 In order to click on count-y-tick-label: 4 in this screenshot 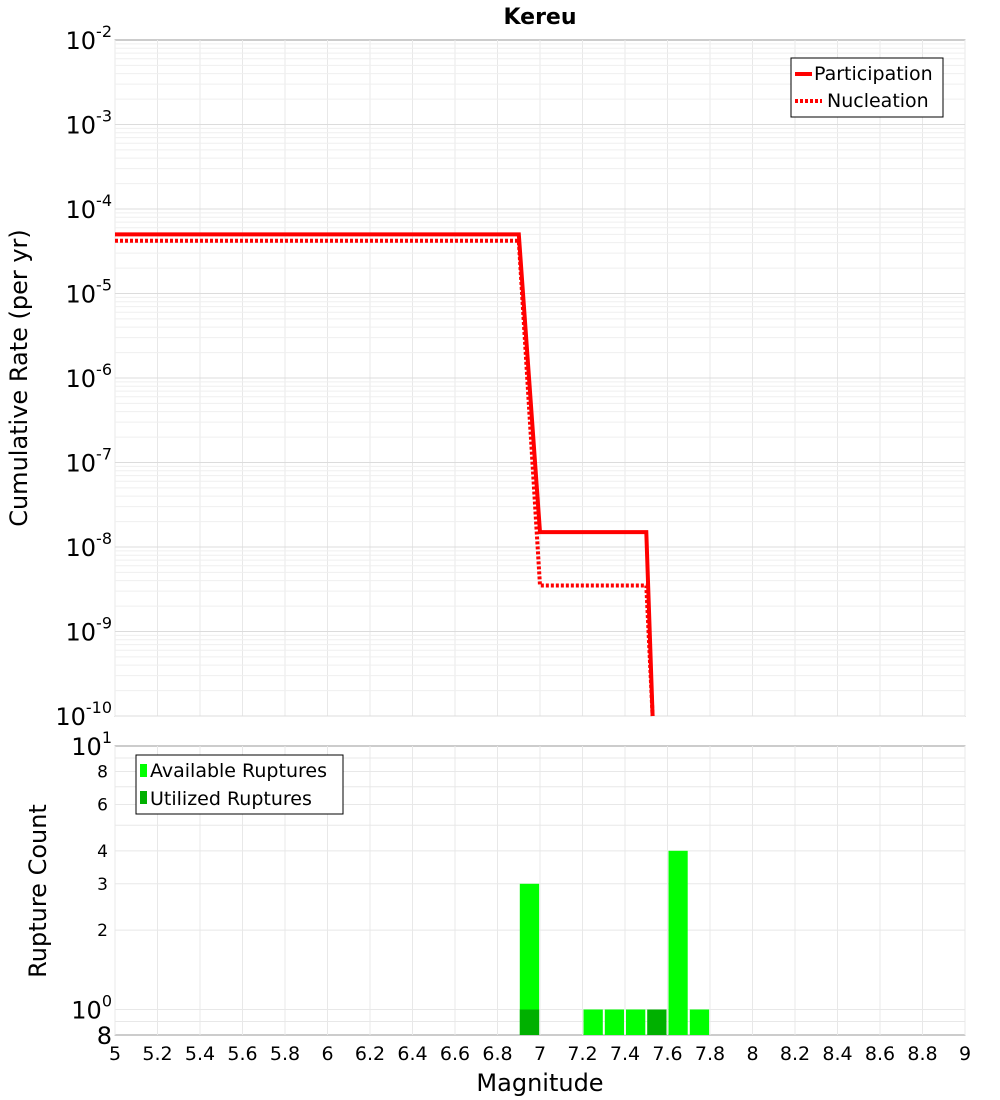, I will do `click(102, 852)`.